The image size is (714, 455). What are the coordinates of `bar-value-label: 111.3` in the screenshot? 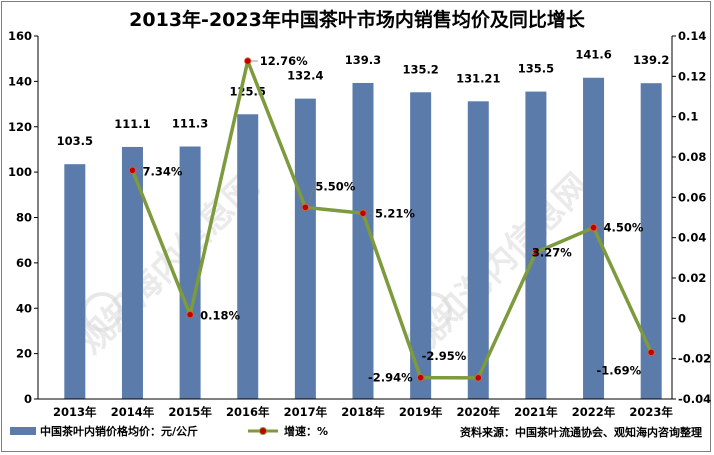 It's located at (190, 123).